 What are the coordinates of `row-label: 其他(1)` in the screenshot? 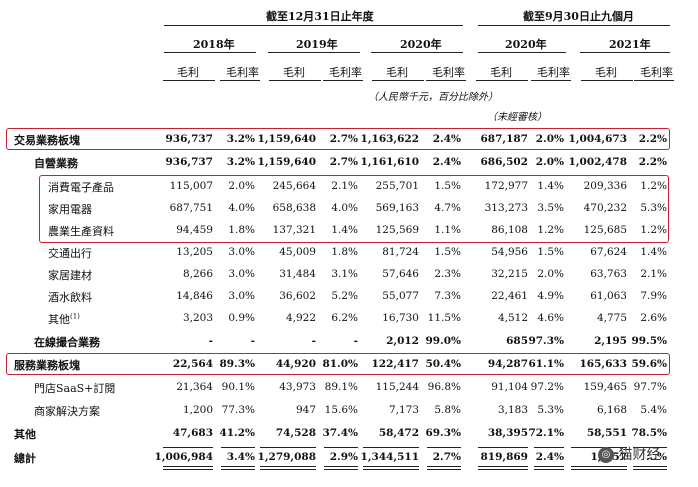 It's located at (64, 319).